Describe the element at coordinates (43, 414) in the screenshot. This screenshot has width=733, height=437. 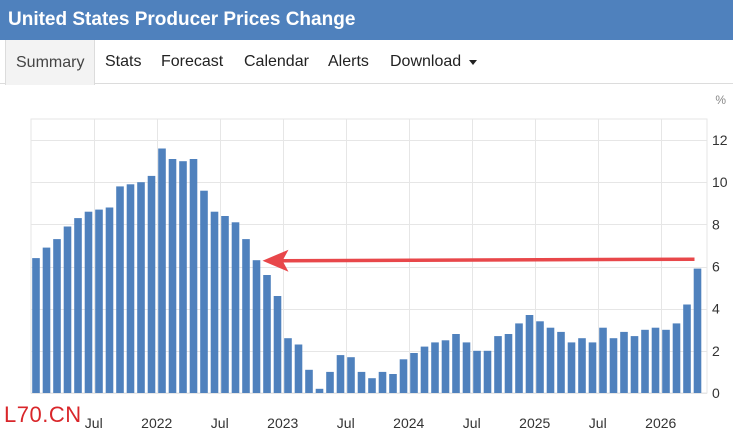
I see `watermark-text: L70.CN` at that location.